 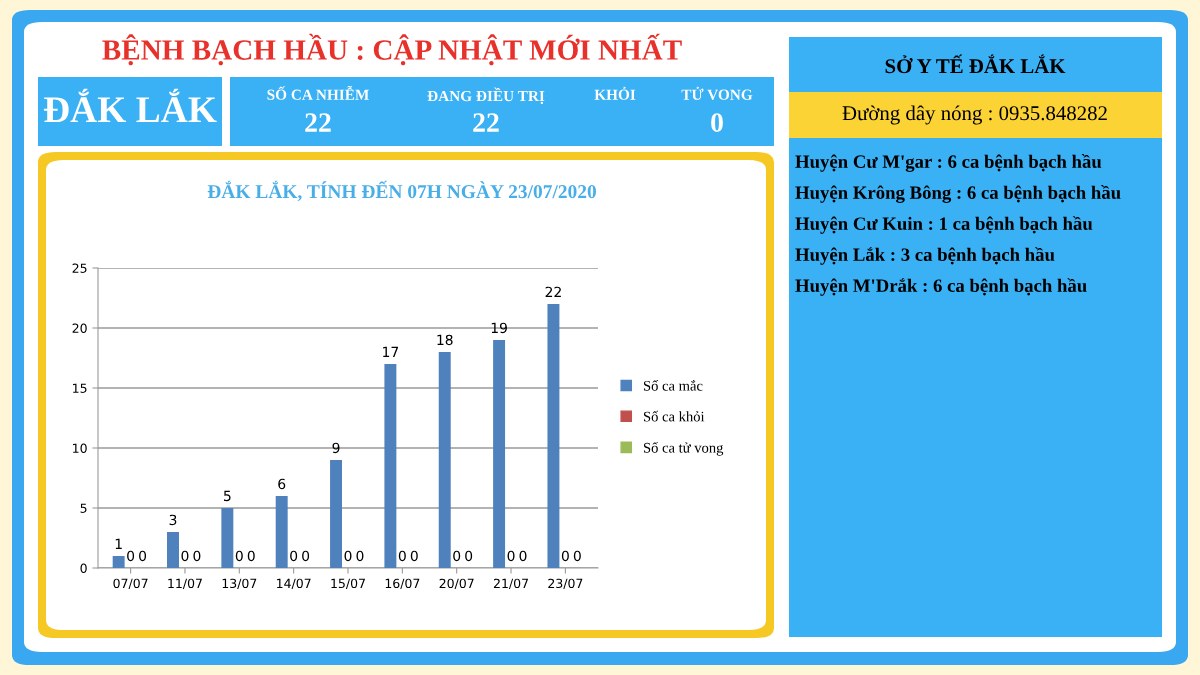 What do you see at coordinates (499, 328) in the screenshot?
I see `data-label: 19` at bounding box center [499, 328].